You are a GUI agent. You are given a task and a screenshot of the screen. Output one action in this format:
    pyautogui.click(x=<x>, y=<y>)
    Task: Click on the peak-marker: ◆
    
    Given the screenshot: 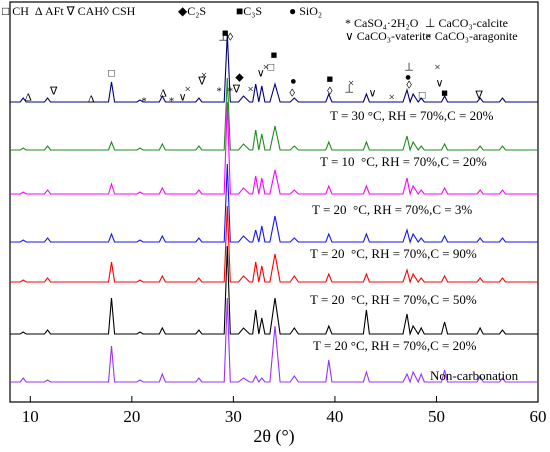 What is the action you would take?
    pyautogui.click(x=239, y=78)
    